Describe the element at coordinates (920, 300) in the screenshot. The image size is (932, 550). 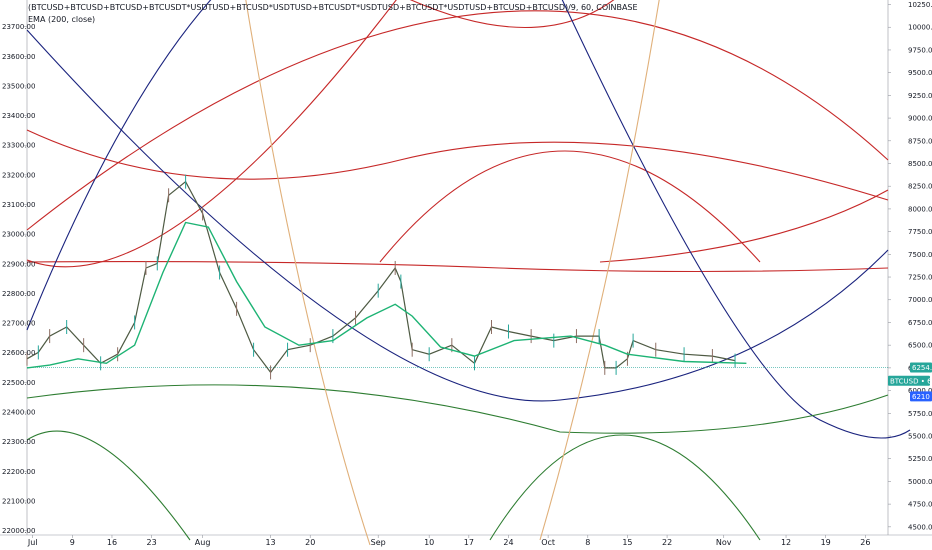
I see `right-tick-label-13: 7000.00` at that location.